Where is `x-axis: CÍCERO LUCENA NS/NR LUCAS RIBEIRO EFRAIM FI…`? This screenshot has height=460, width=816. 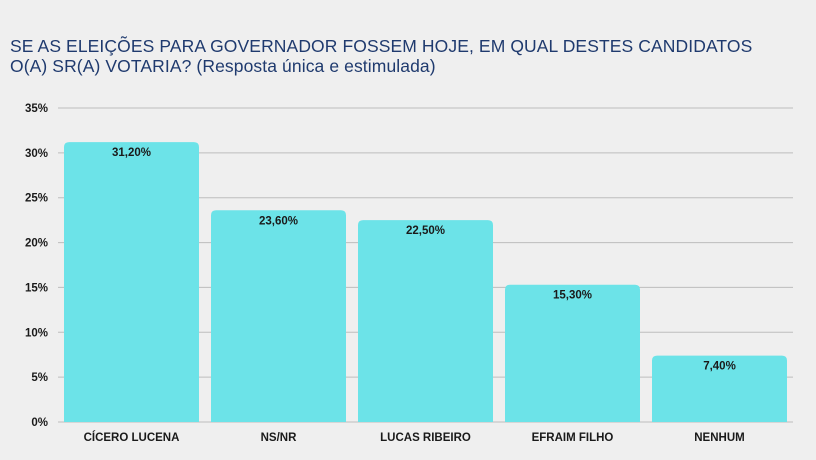
x-axis: CÍCERO LUCENA NS/NR LUCAS RIBEIRO EFRAIM FI… is located at coordinates (414, 437).